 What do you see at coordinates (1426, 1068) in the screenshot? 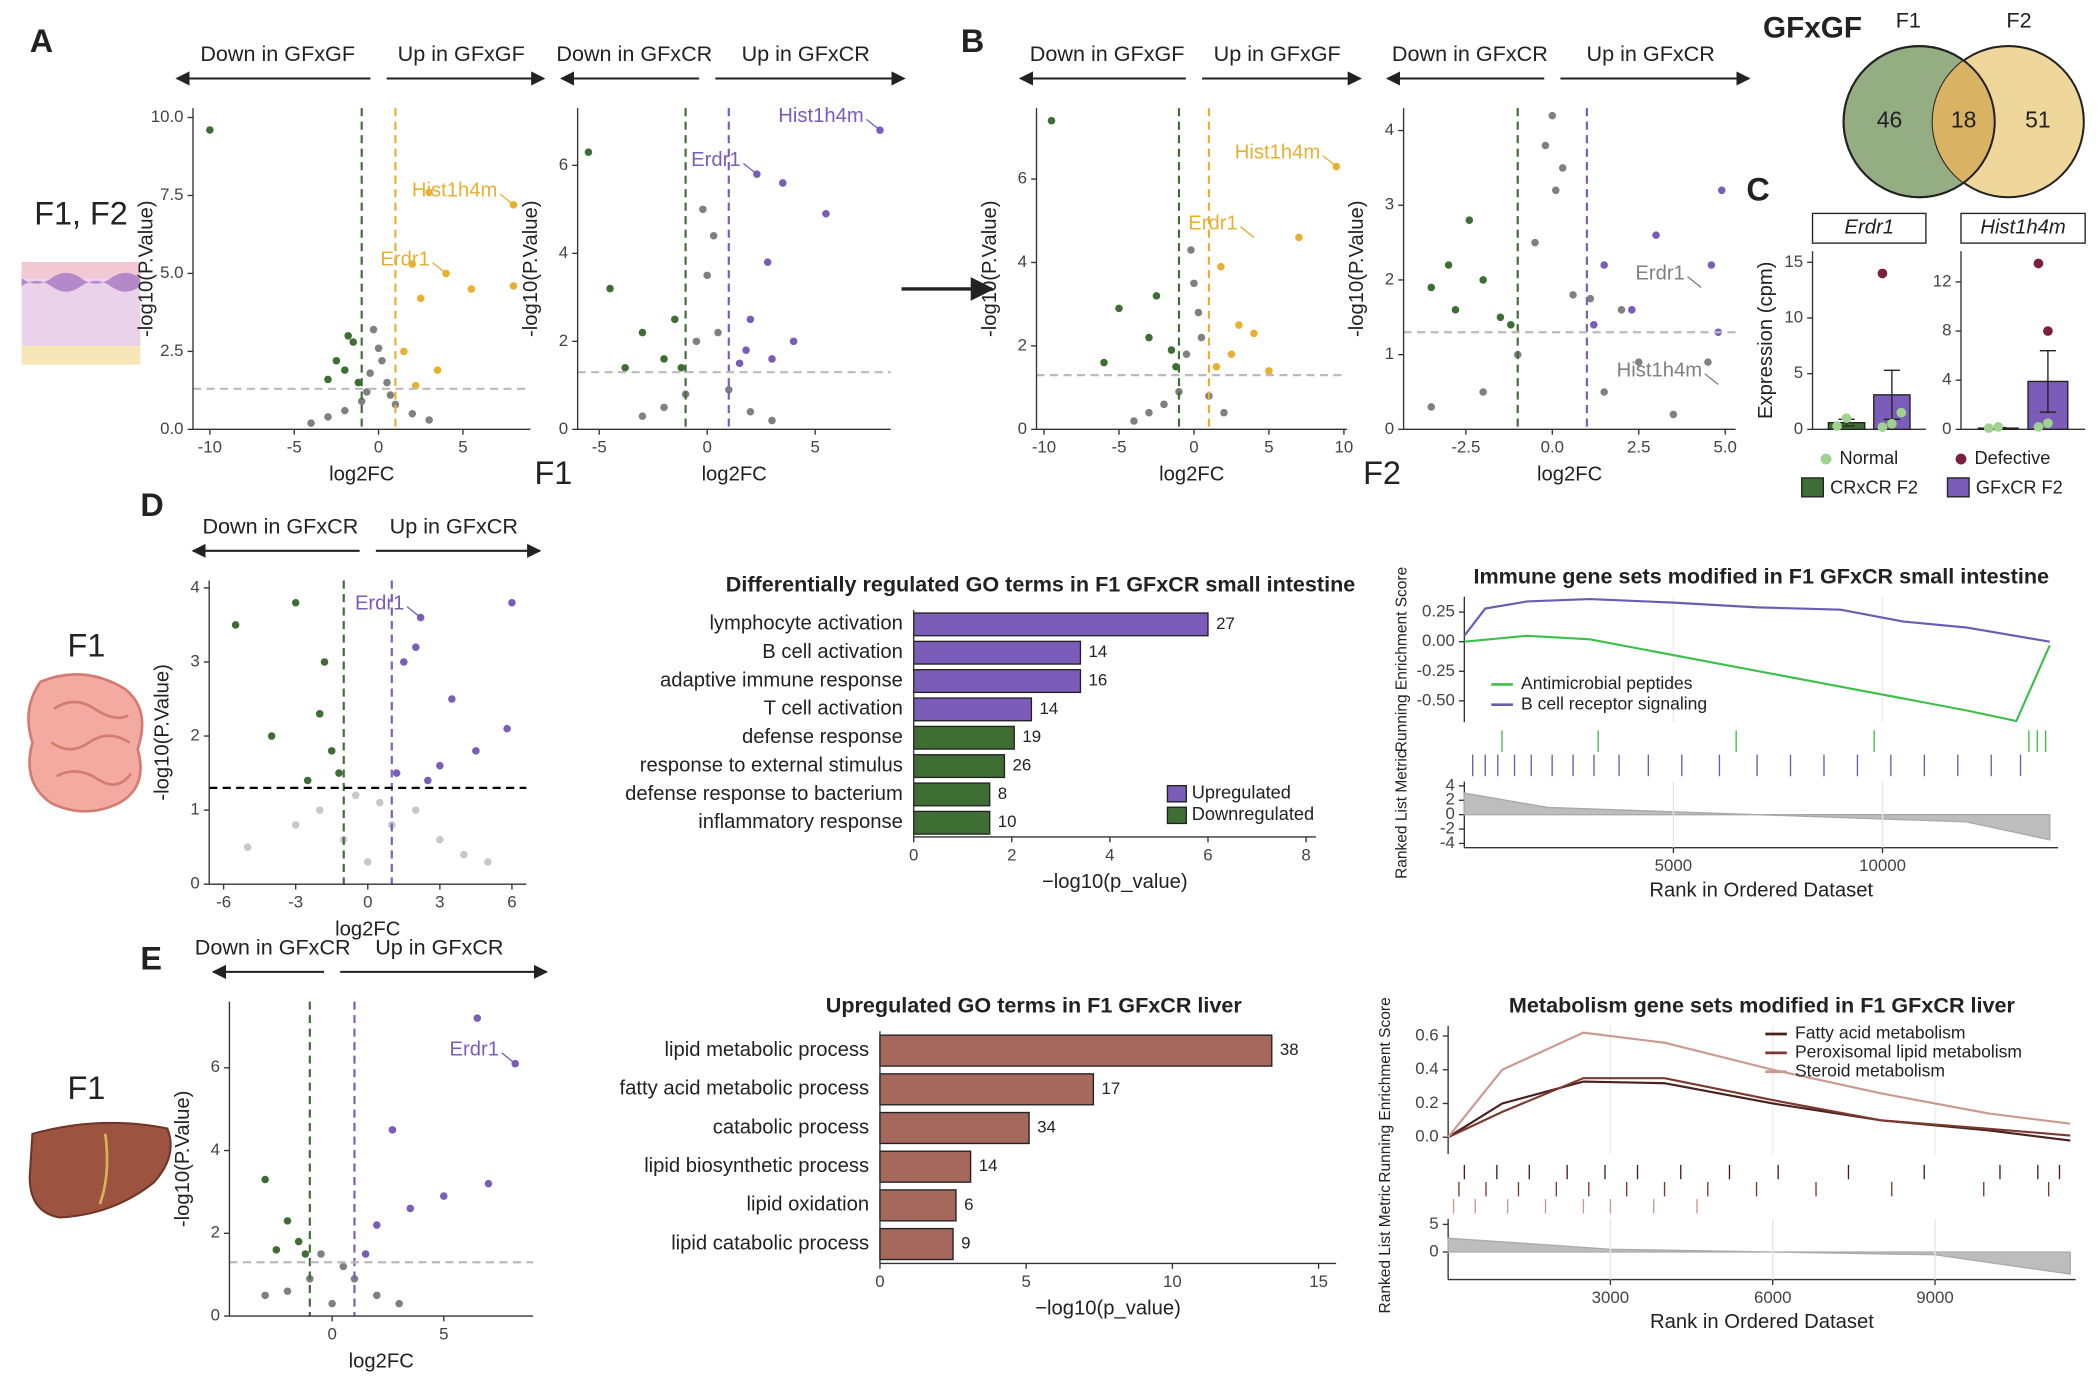
I see `y-tick-label: 0.4` at bounding box center [1426, 1068].